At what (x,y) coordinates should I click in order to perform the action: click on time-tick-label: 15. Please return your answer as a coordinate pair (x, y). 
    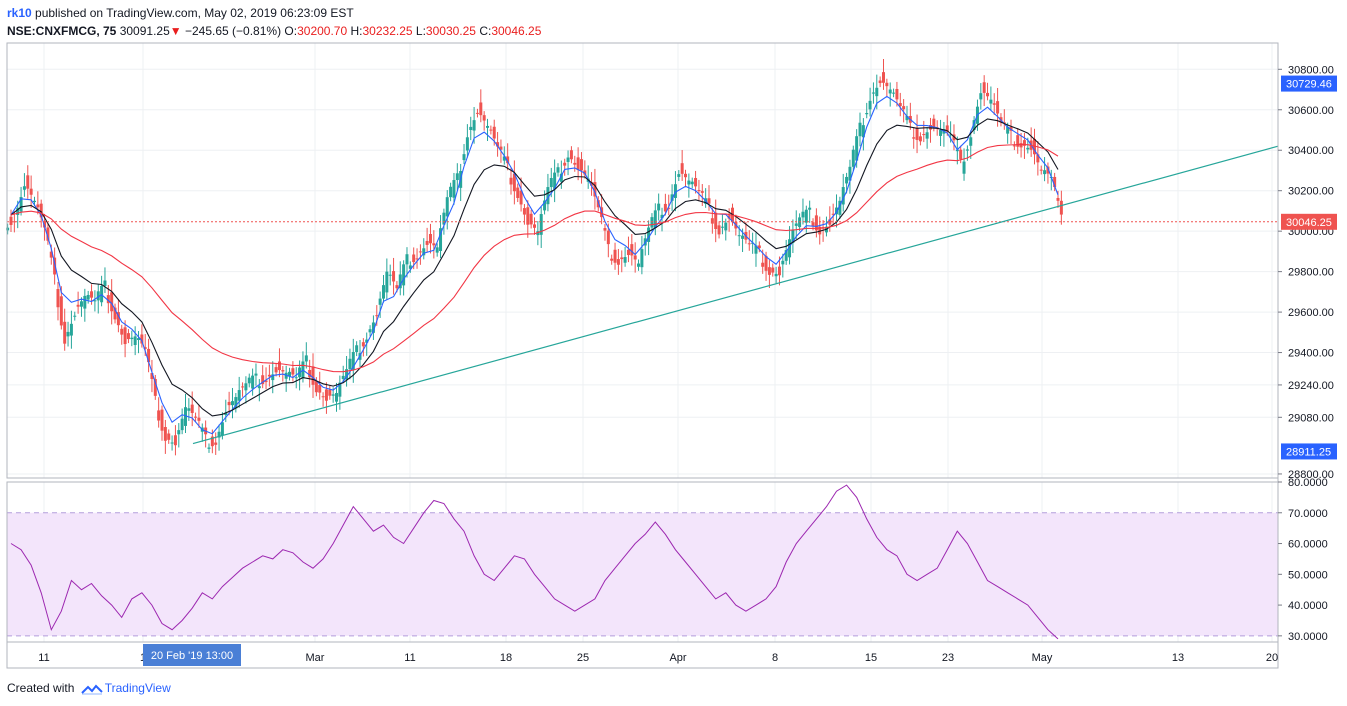
    Looking at the image, I should click on (871, 658).